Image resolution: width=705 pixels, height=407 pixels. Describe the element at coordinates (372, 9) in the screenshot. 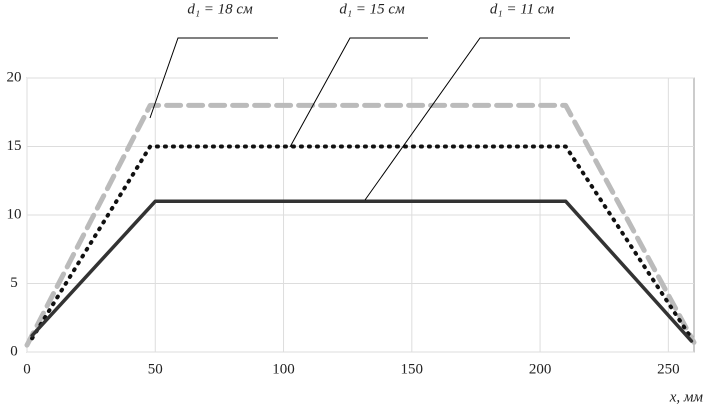

I see `series-label: d₁ = 15 см` at that location.